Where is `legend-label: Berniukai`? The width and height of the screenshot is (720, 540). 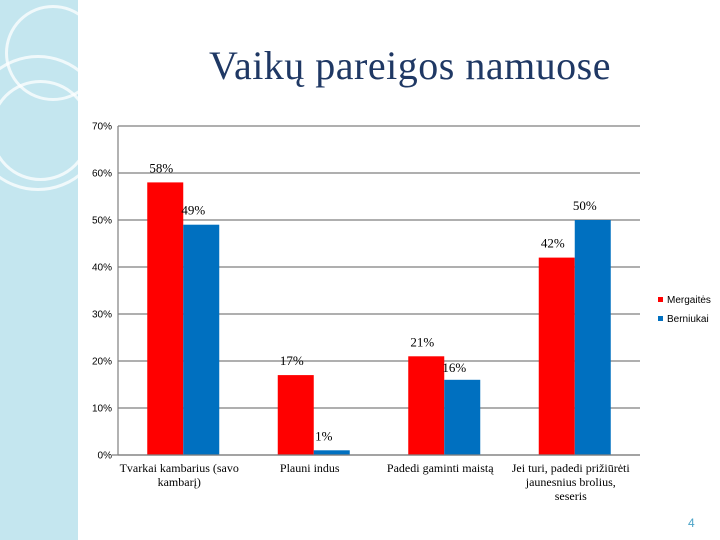 legend-label: Berniukai is located at coordinates (688, 319).